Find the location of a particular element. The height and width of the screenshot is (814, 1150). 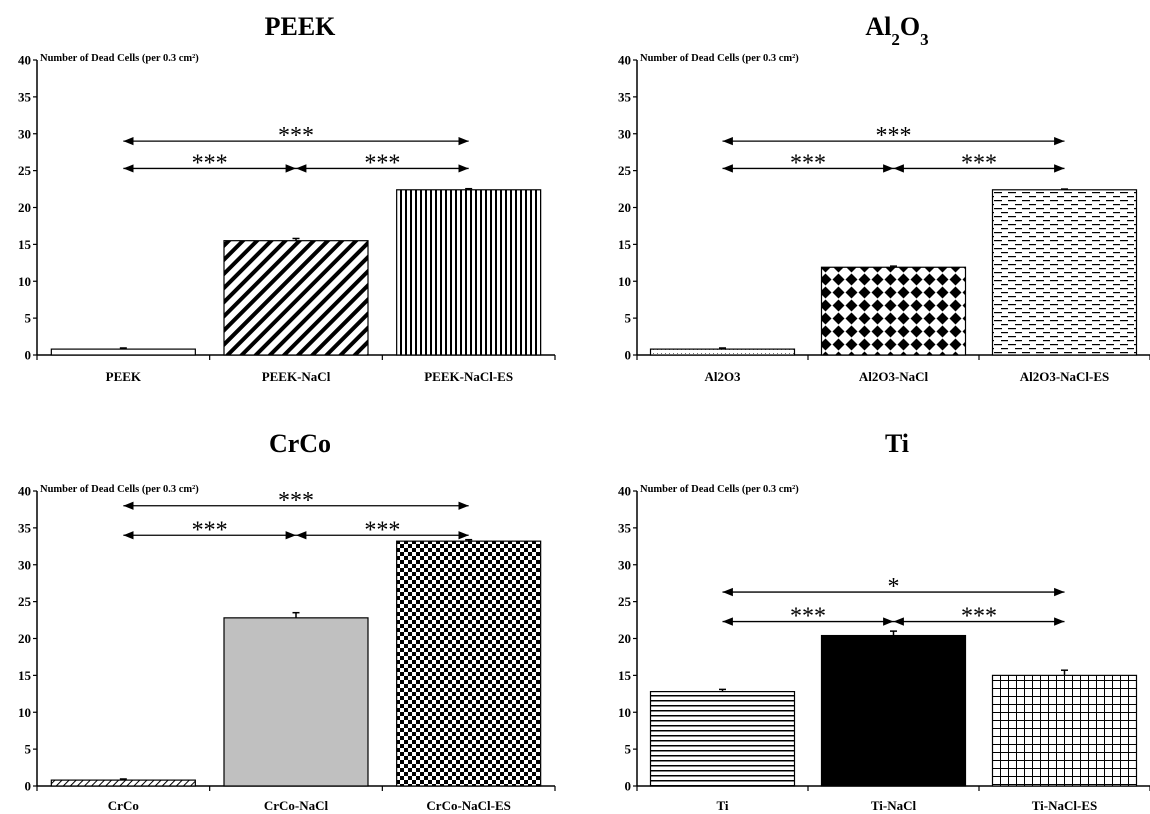

x-tick-label: Ti-NaCl is located at coordinates (894, 805).